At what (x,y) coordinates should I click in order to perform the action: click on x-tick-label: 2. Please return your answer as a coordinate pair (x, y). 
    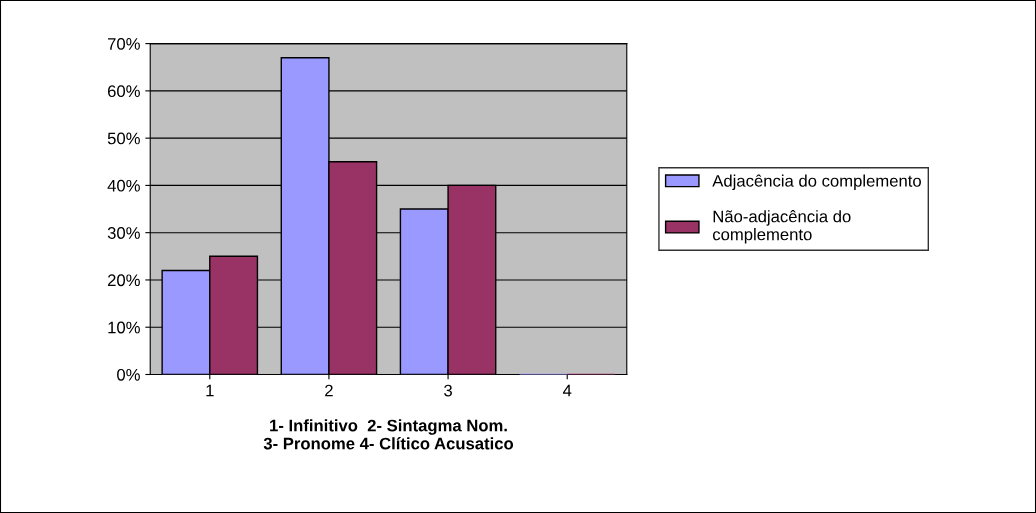
    Looking at the image, I should click on (329, 390).